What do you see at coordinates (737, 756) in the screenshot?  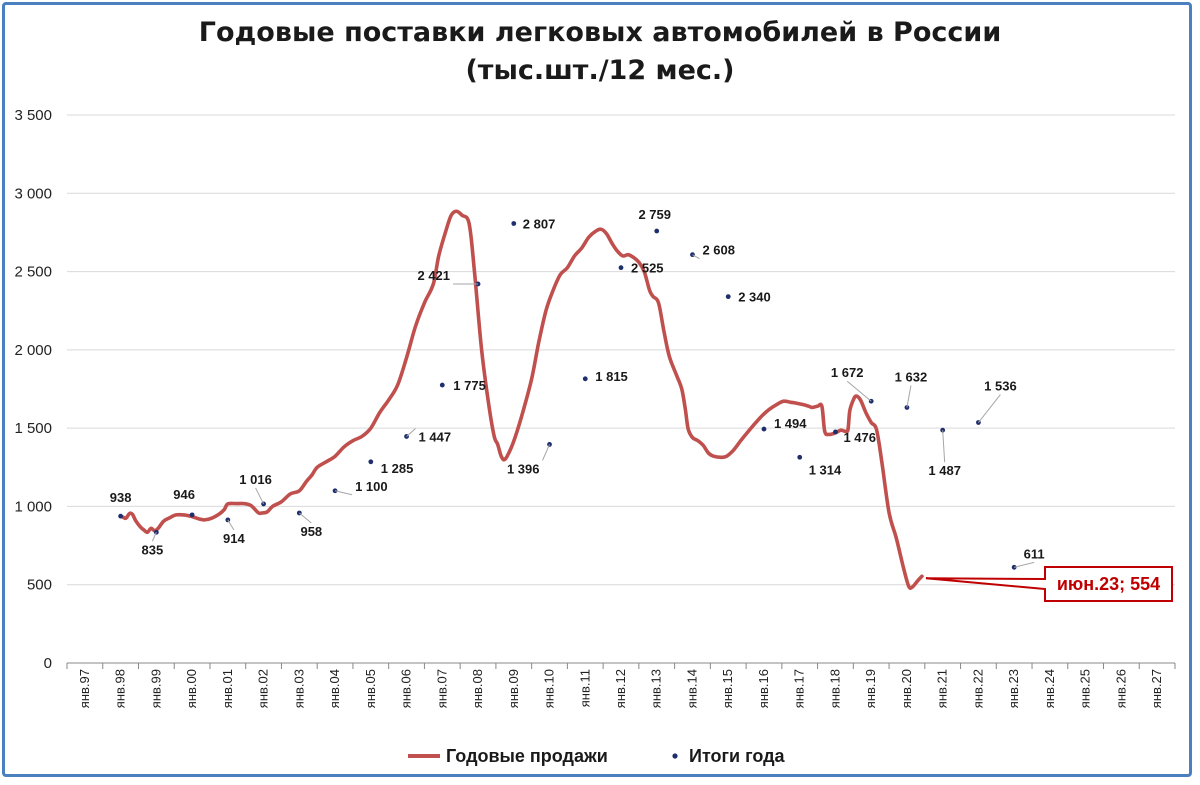 I see `legend-marker-label: Итоги года` at bounding box center [737, 756].